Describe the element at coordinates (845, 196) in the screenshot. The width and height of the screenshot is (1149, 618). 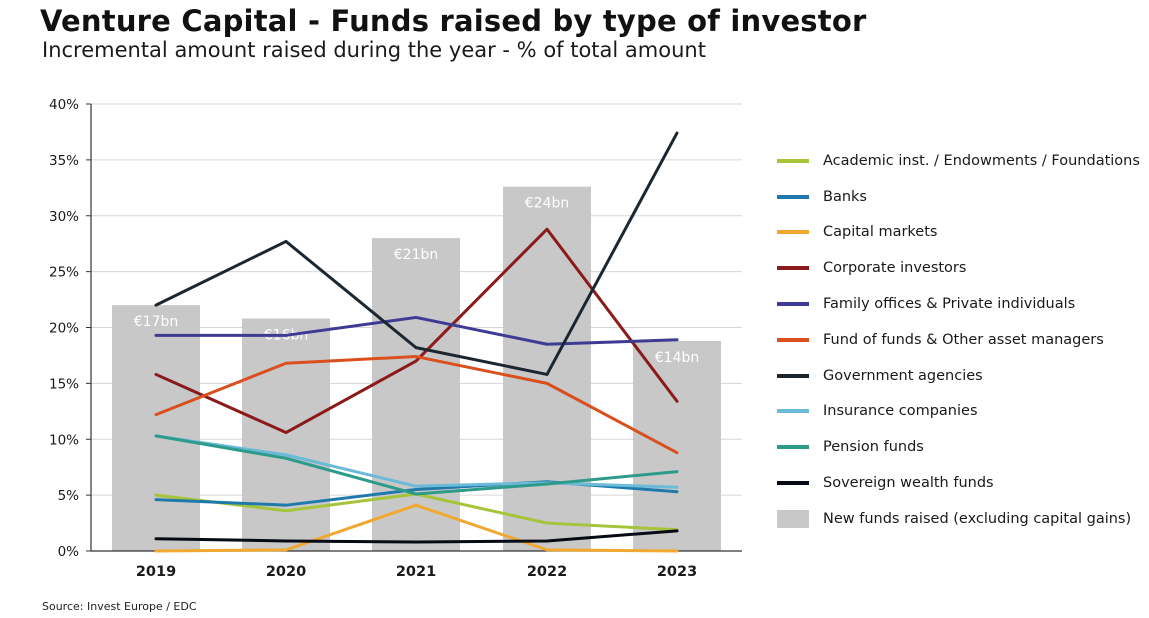
I see `legend-label: Banks` at that location.